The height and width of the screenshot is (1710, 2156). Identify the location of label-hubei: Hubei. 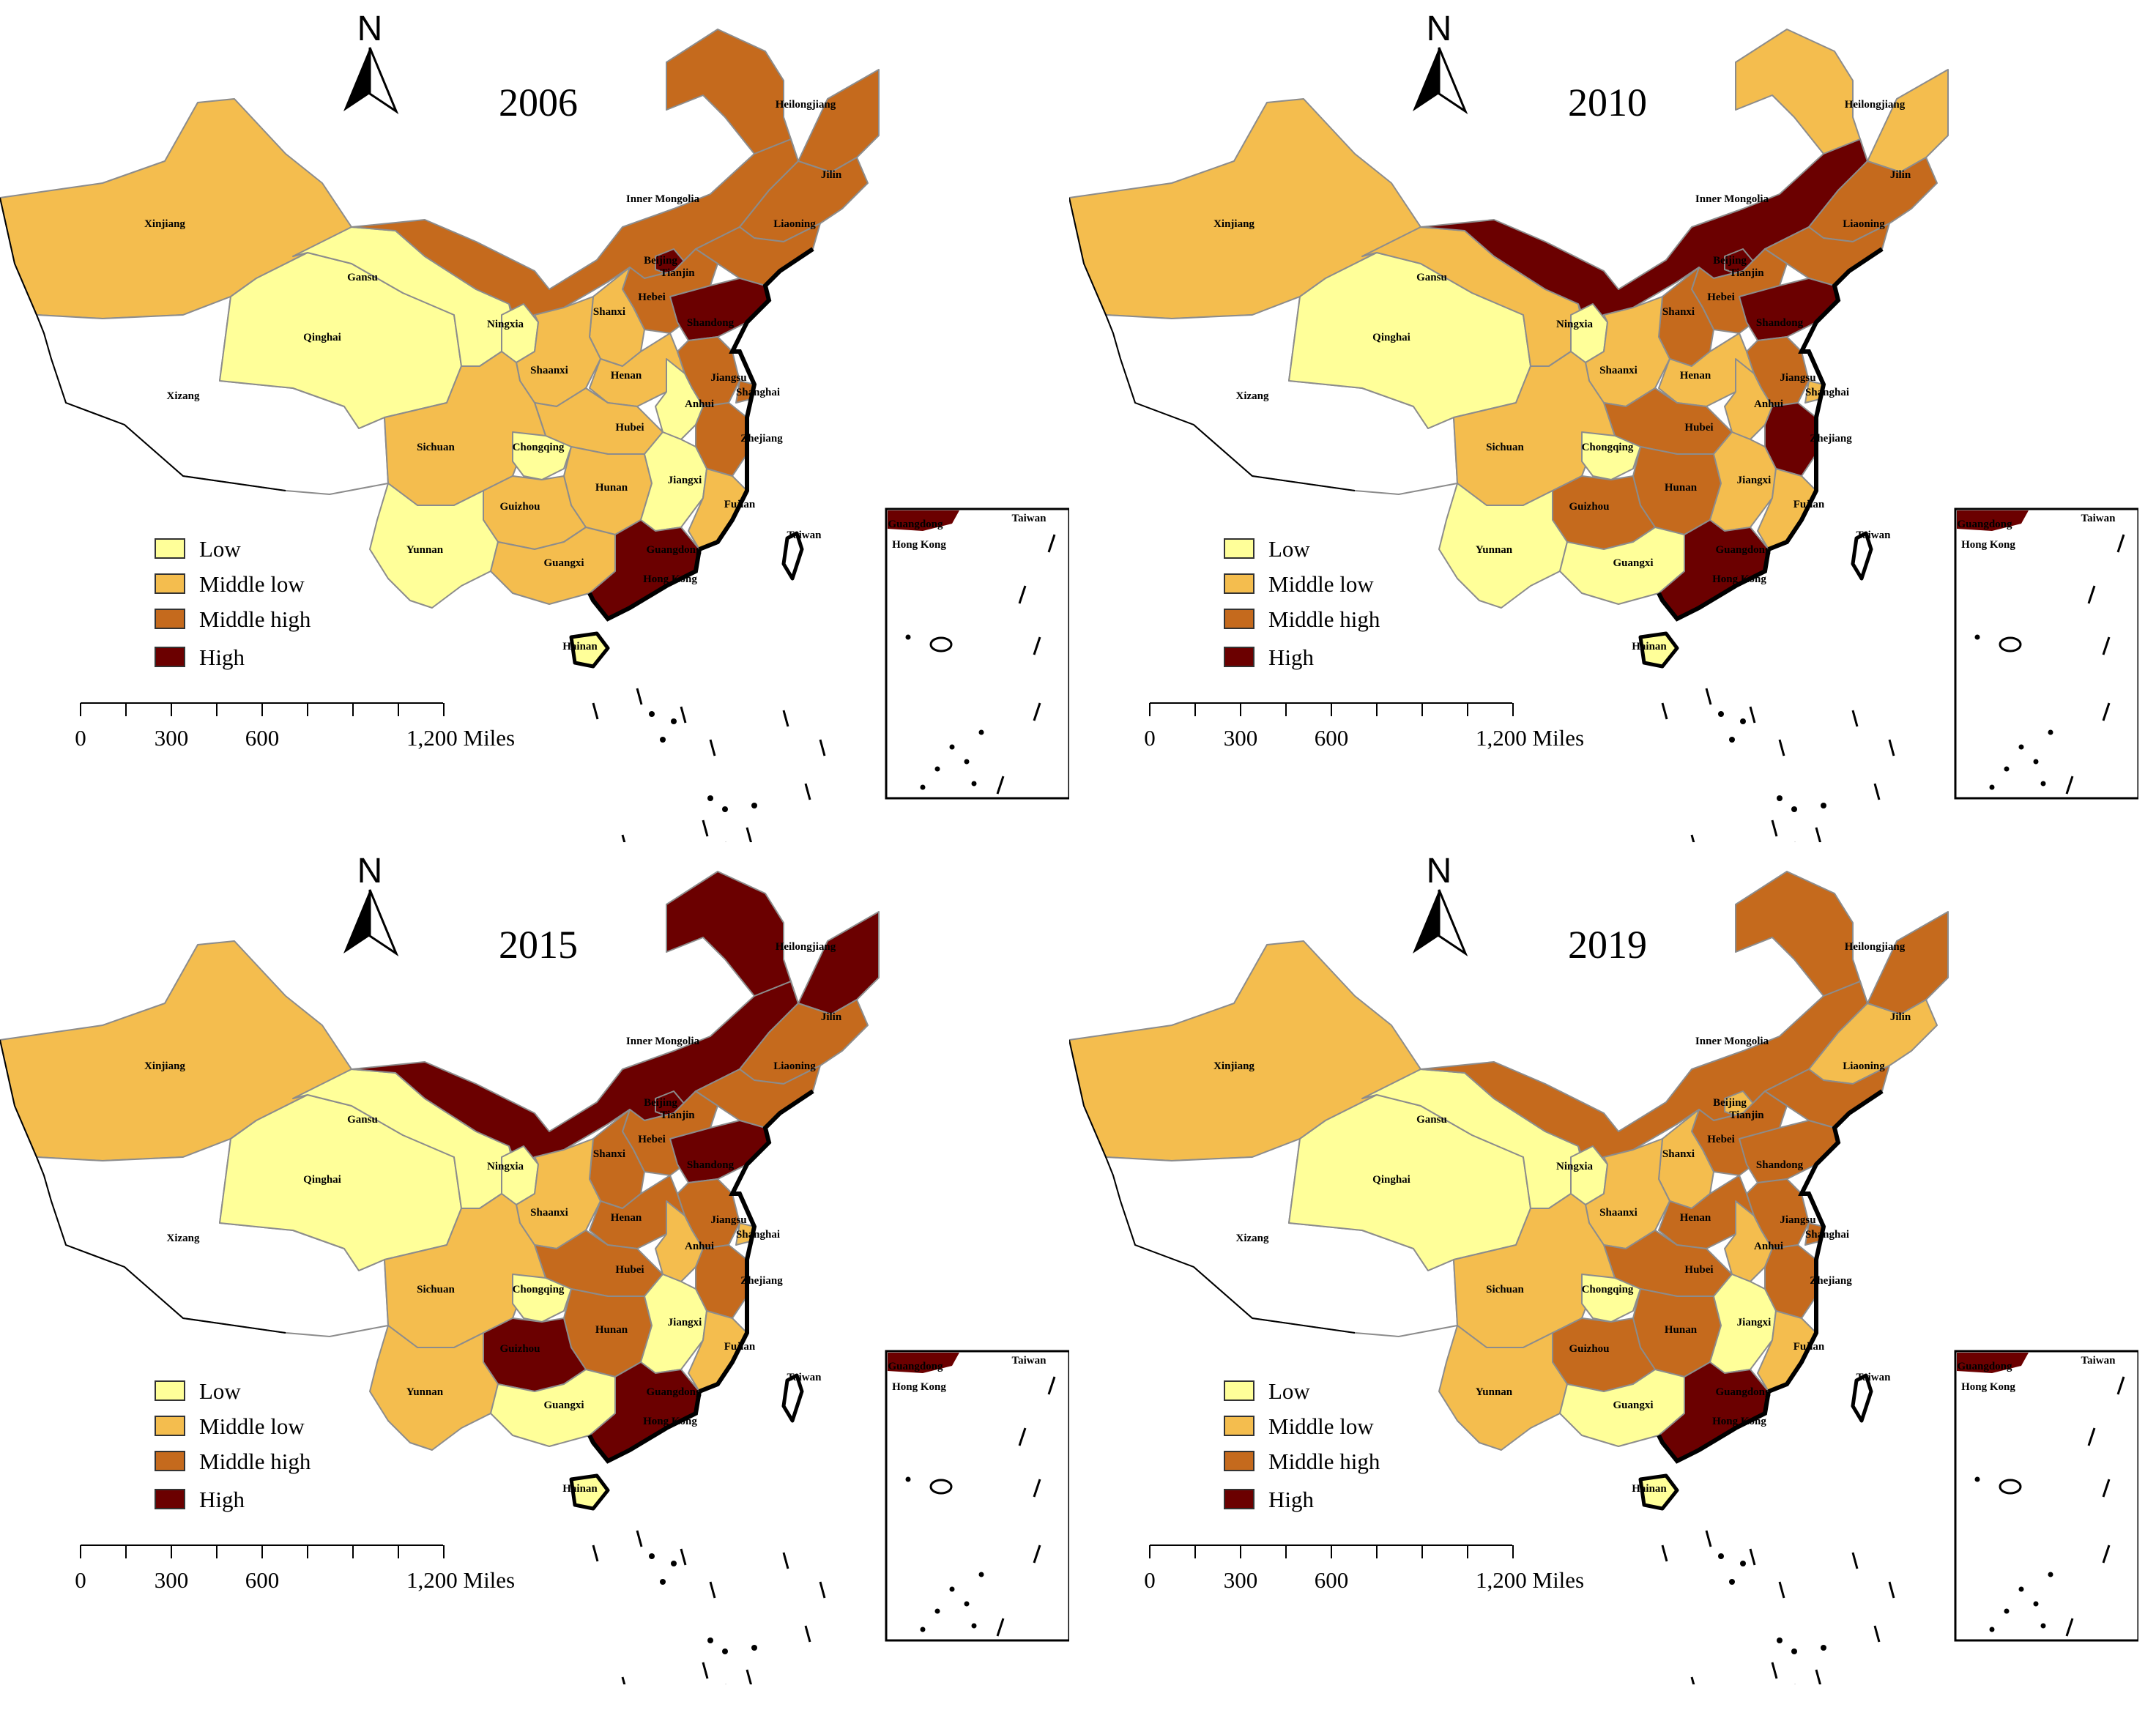
(629, 1270).